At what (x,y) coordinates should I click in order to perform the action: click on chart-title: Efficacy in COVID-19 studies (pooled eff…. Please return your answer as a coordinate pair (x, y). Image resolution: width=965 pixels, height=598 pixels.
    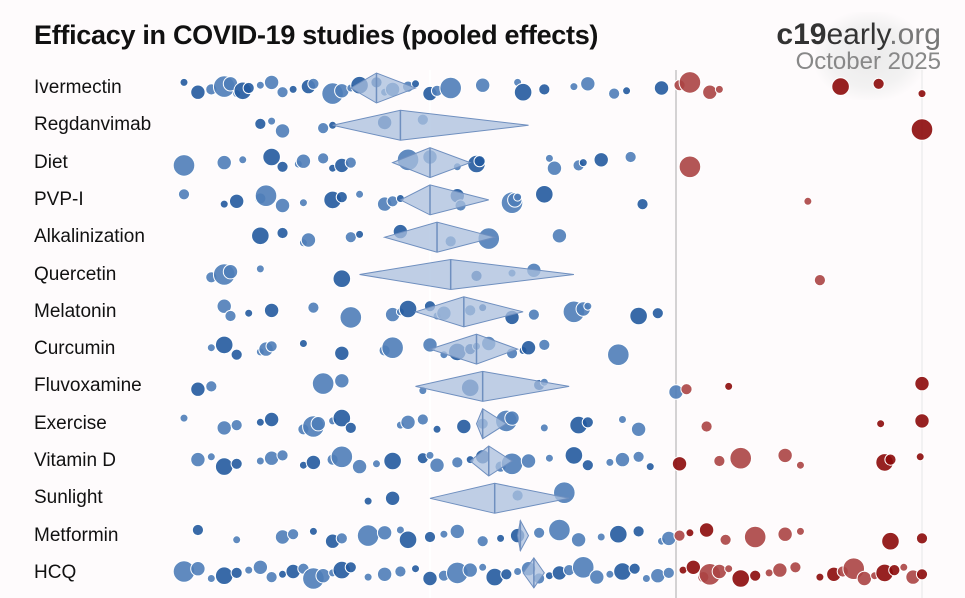
    Looking at the image, I should click on (316, 35).